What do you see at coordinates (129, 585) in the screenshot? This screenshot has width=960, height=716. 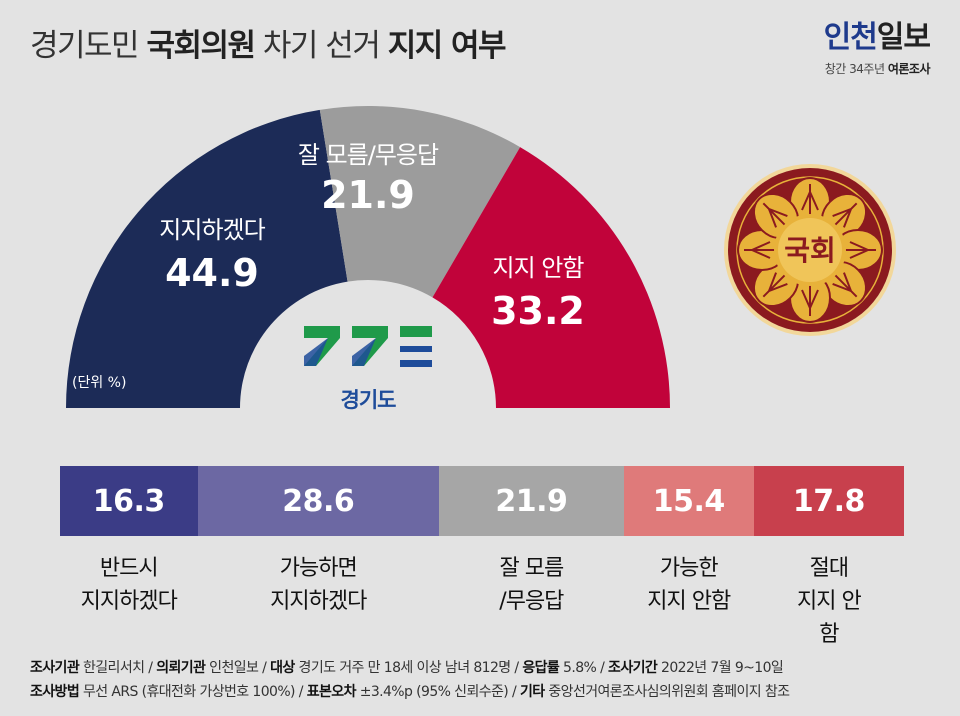 I see `bar-category-label: 반드시 지지하겠다` at bounding box center [129, 585].